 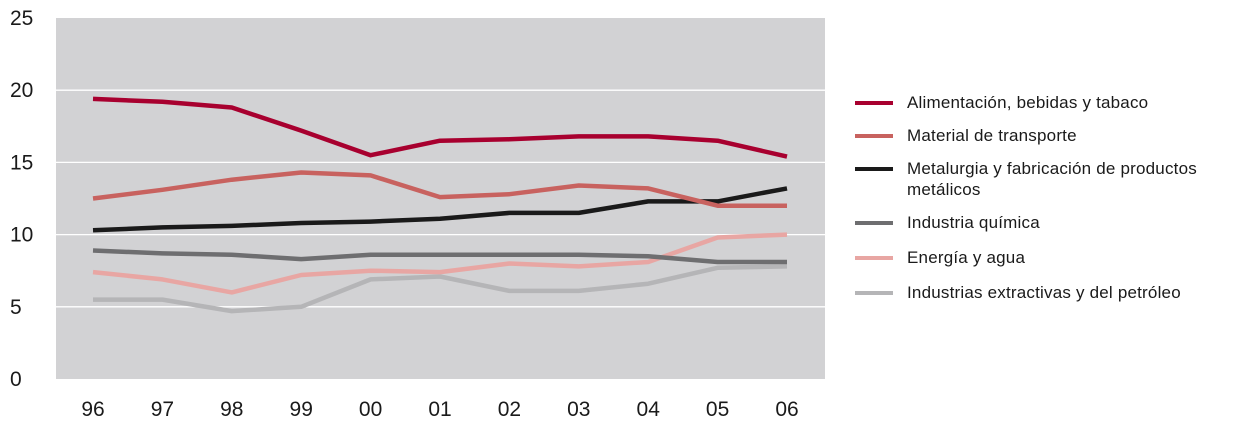 What do you see at coordinates (874, 258) in the screenshot?
I see `legend-swatch-energia` at bounding box center [874, 258].